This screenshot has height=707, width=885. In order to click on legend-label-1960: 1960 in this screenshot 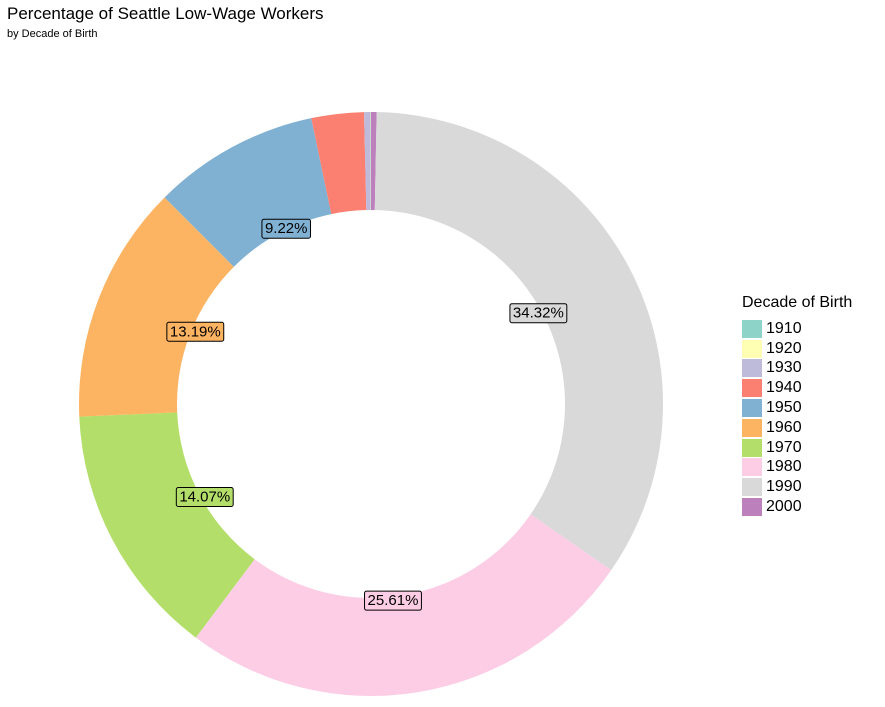, I will do `click(784, 427)`.